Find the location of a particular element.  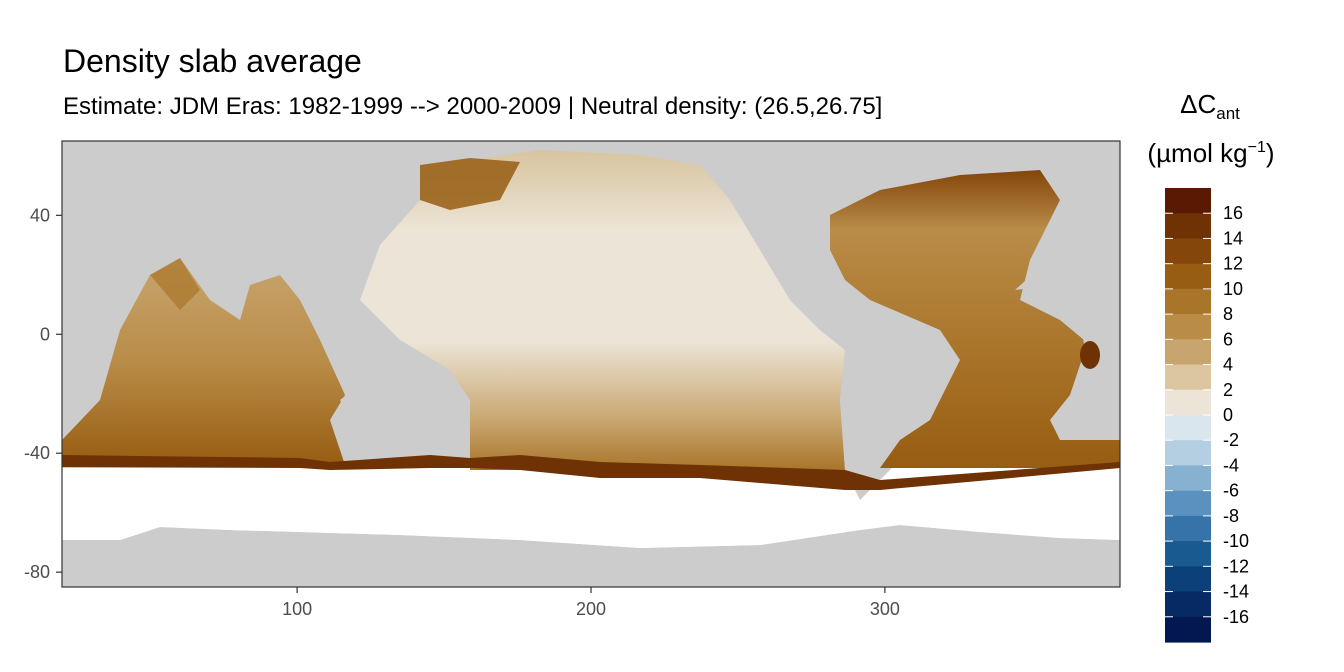

legend-labels: 16 14 12 10 8 6 4 2 0 -2 -4 -6 -8 -10 -12 -14 -16 is located at coordinates (1207, 415).